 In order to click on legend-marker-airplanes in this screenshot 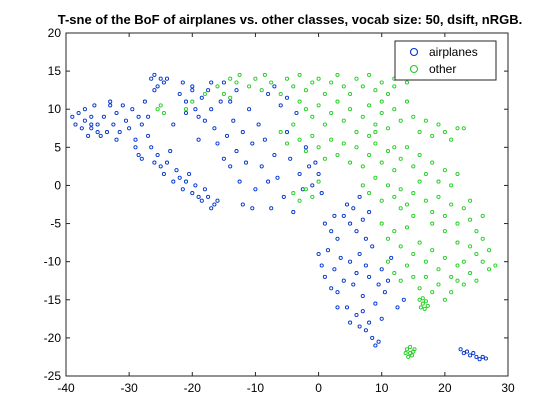, I will do `click(414, 52)`.